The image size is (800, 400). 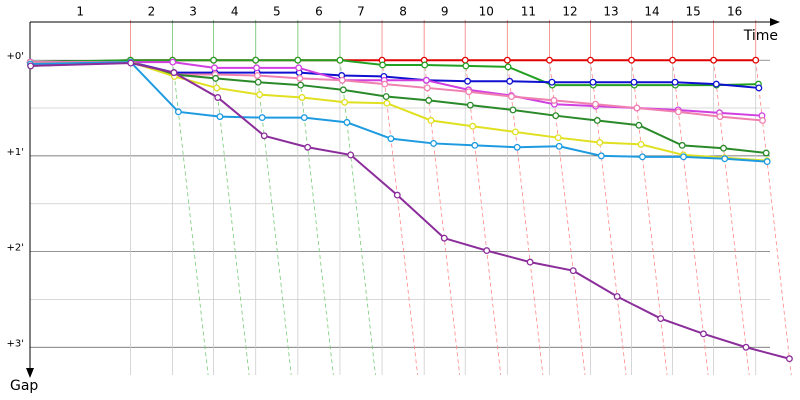 What do you see at coordinates (30, 373) in the screenshot?
I see `y-axis-arrow` at bounding box center [30, 373].